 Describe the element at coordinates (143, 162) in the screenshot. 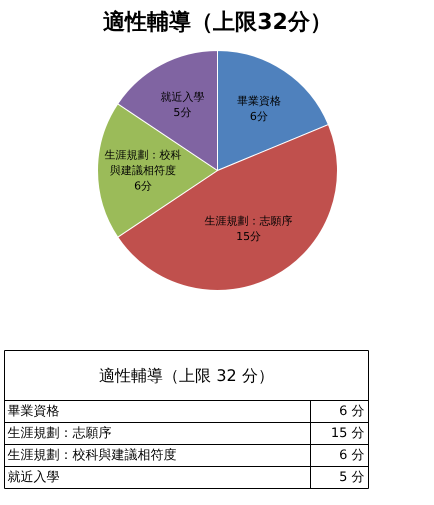

I see `slice-label: 生涯規劃：校科 與建議相符度` at that location.